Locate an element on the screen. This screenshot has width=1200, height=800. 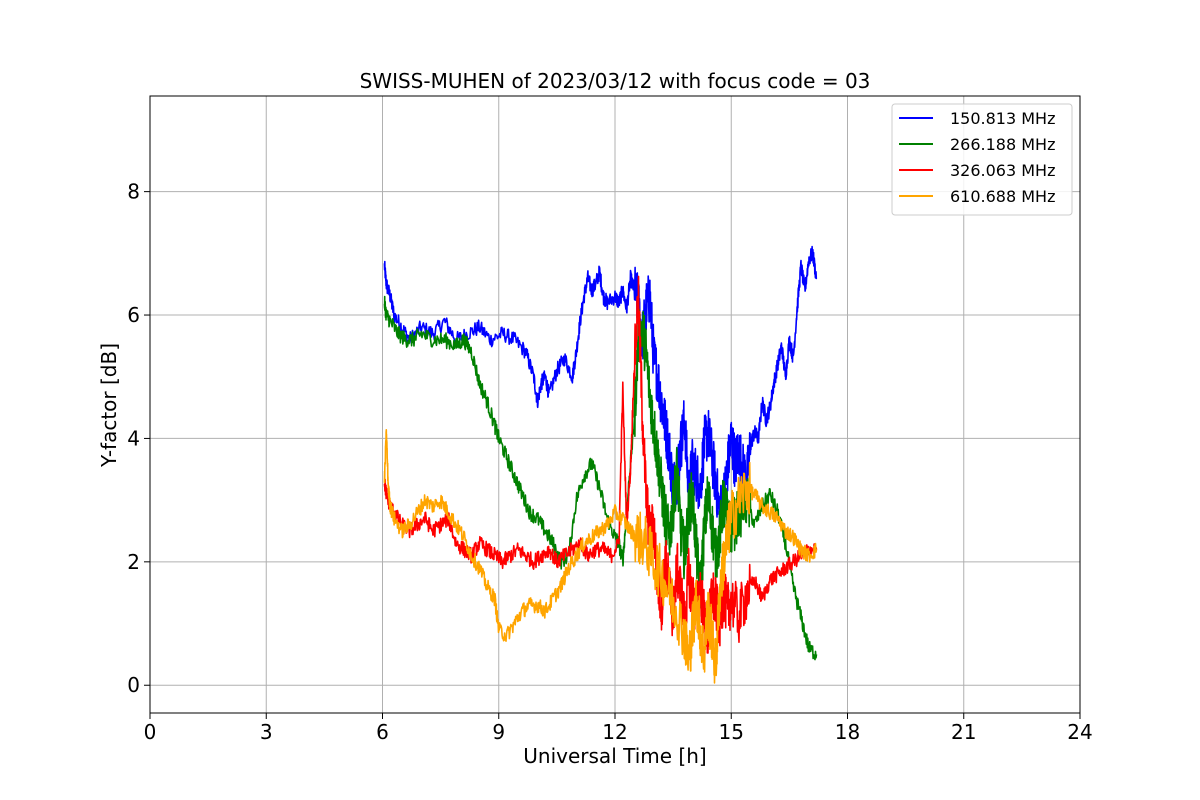
legend-entry: 150.813 MHz is located at coordinates (1002, 118).